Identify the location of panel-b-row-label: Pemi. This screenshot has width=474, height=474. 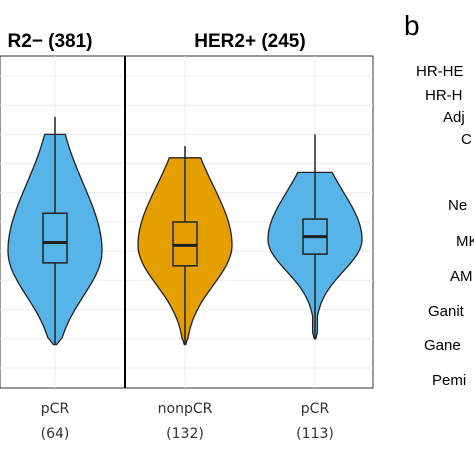
(449, 380).